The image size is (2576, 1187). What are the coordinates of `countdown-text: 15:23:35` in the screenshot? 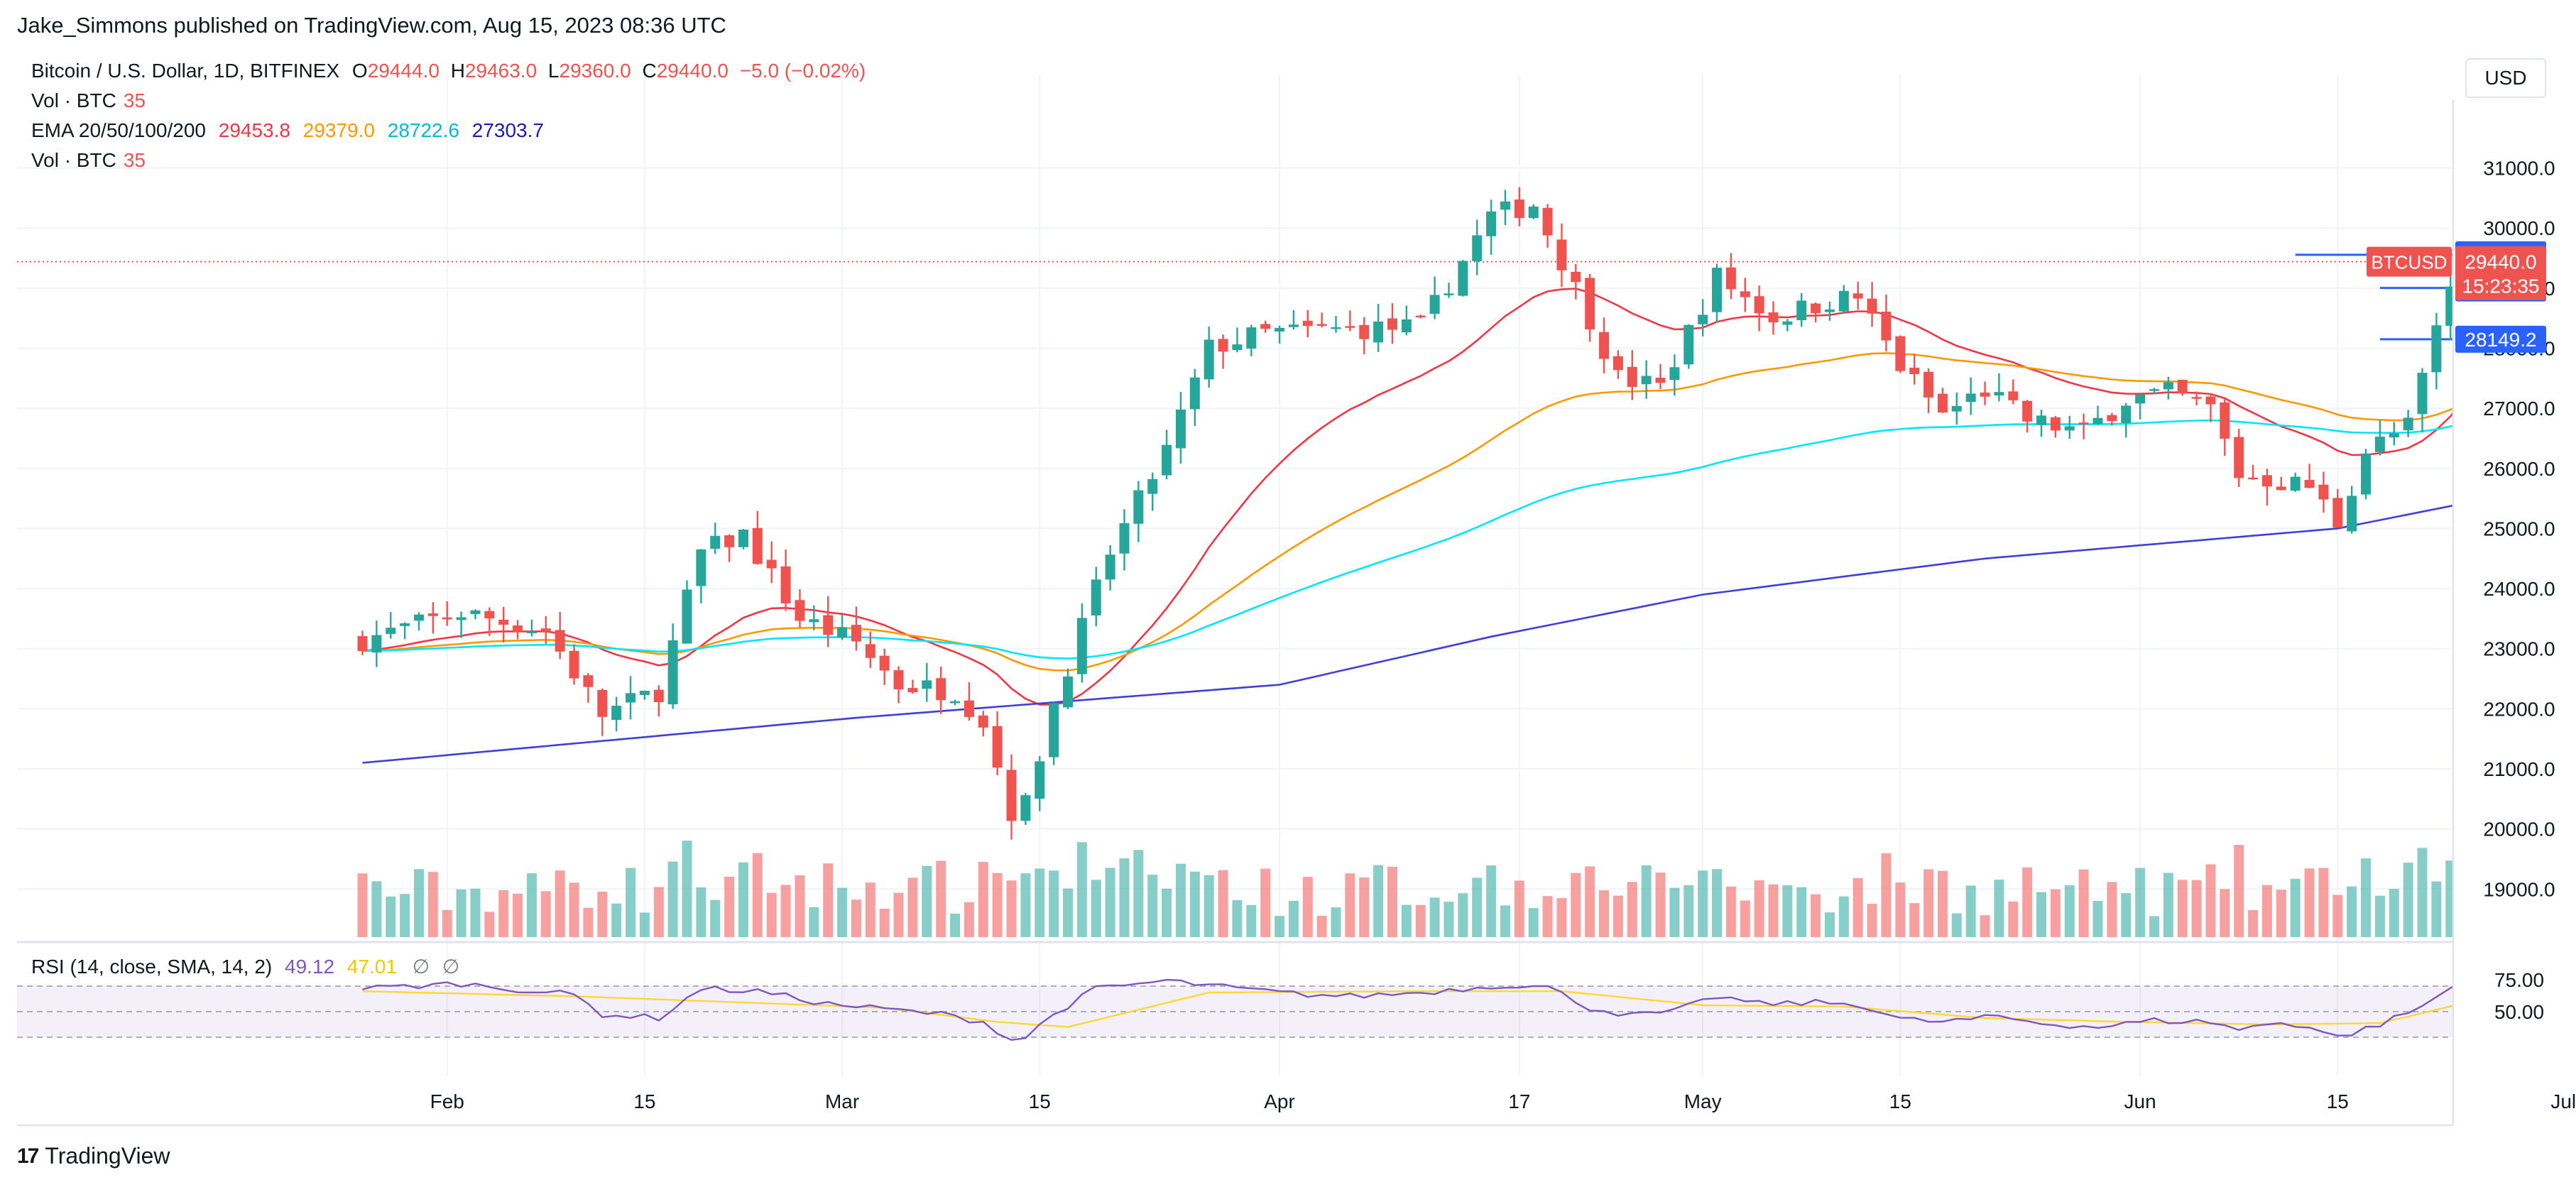 It's located at (2501, 286).